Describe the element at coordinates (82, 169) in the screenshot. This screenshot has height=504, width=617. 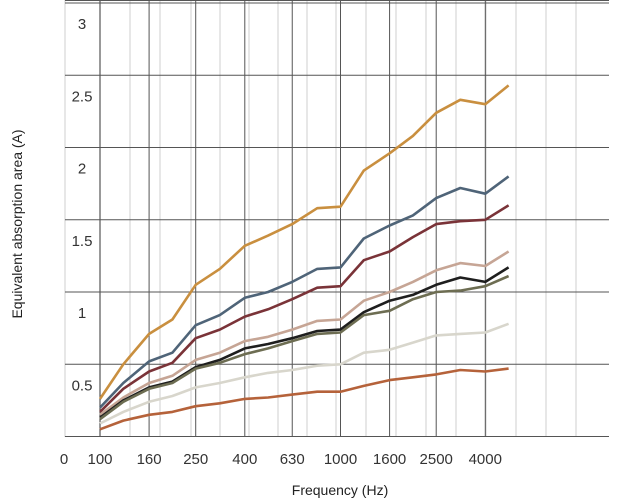
I see `y-tick-label: 2` at that location.